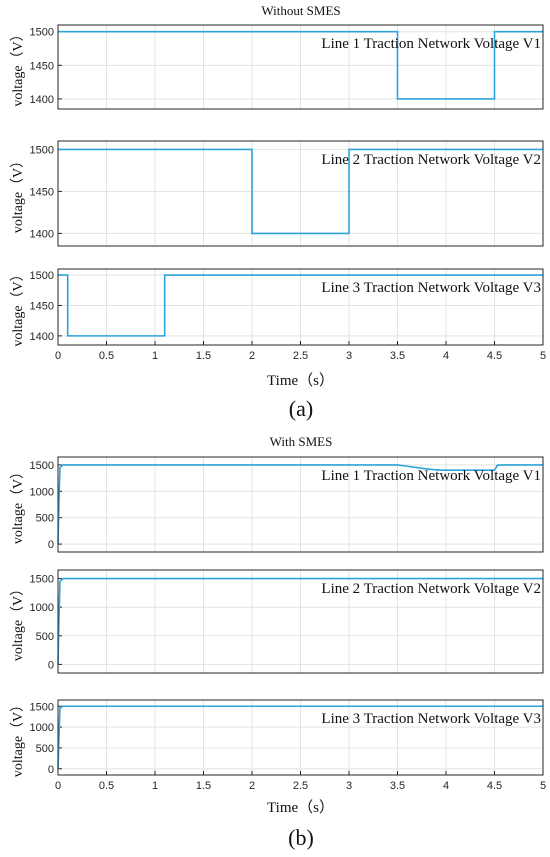  Describe the element at coordinates (300, 10) in the screenshot. I see `title-a: Without SMES` at that location.